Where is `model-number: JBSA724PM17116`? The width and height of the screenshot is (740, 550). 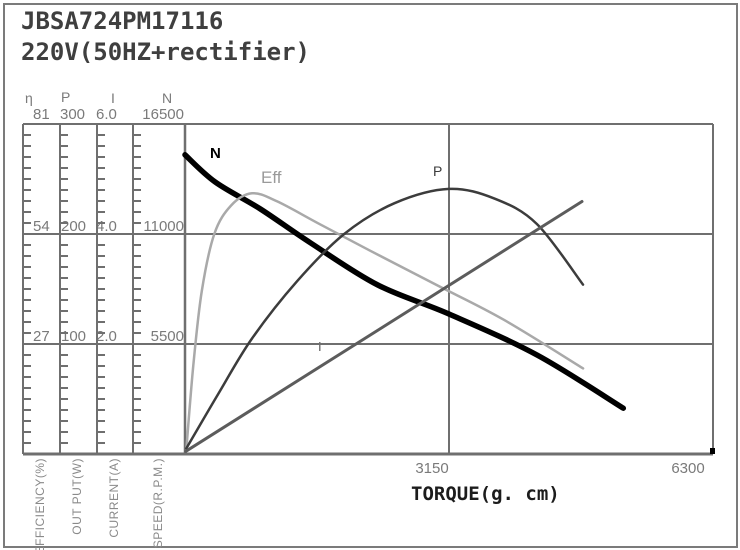
model-number: JBSA724PM17116 is located at coordinates (122, 21).